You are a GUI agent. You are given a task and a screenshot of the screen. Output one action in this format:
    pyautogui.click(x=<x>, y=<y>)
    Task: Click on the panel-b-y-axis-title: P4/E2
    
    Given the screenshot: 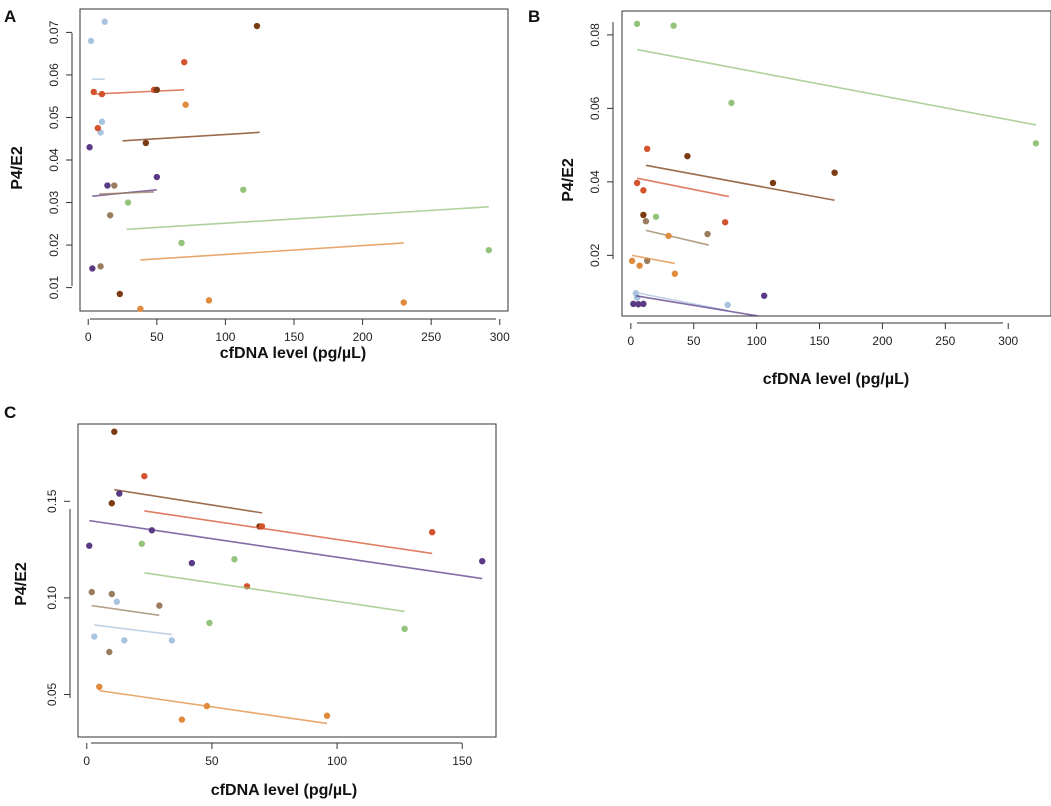 What is the action you would take?
    pyautogui.click(x=568, y=180)
    